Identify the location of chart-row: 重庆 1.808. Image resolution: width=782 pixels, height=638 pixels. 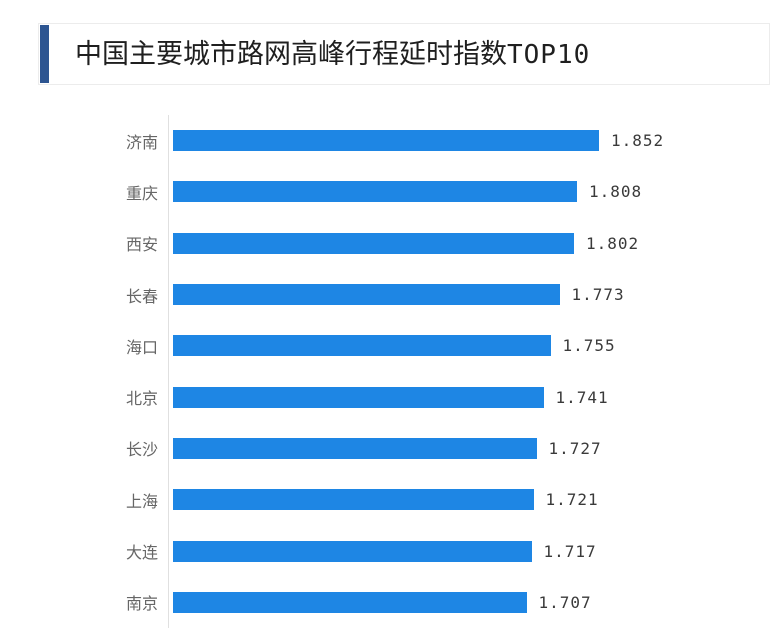
(391, 191).